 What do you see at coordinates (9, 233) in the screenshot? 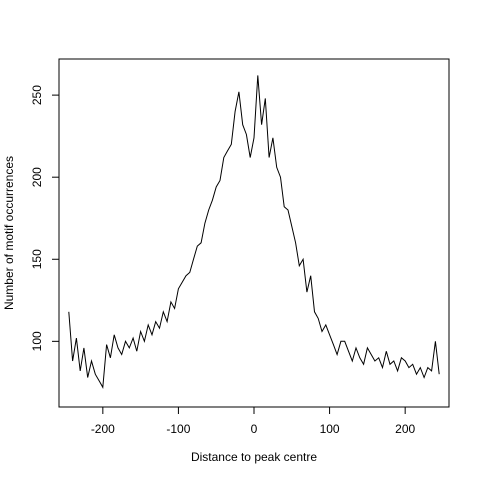
I see `y-axis-title: Number of motif occurrences` at bounding box center [9, 233].